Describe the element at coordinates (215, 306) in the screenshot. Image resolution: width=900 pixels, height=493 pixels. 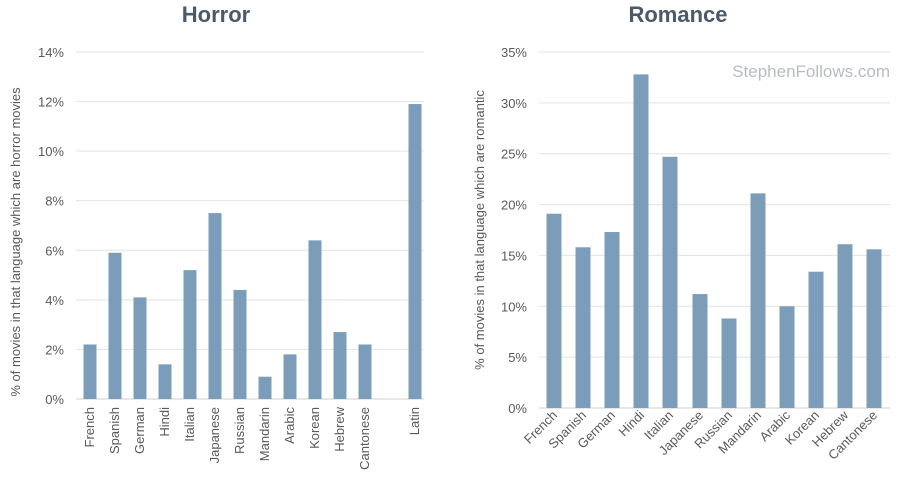
I see `horror-bar-japanese` at that location.